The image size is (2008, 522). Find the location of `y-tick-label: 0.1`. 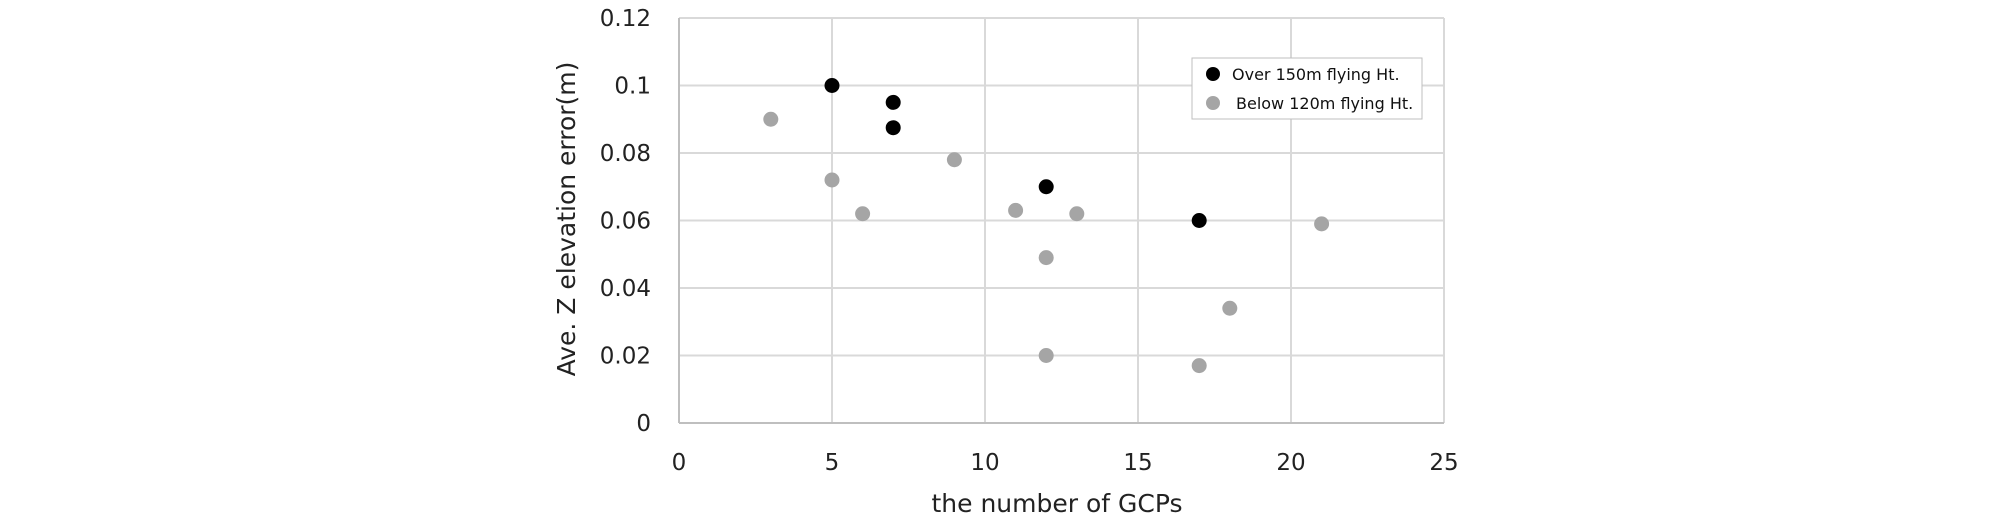

y-tick-label: 0.1 is located at coordinates (632, 87).